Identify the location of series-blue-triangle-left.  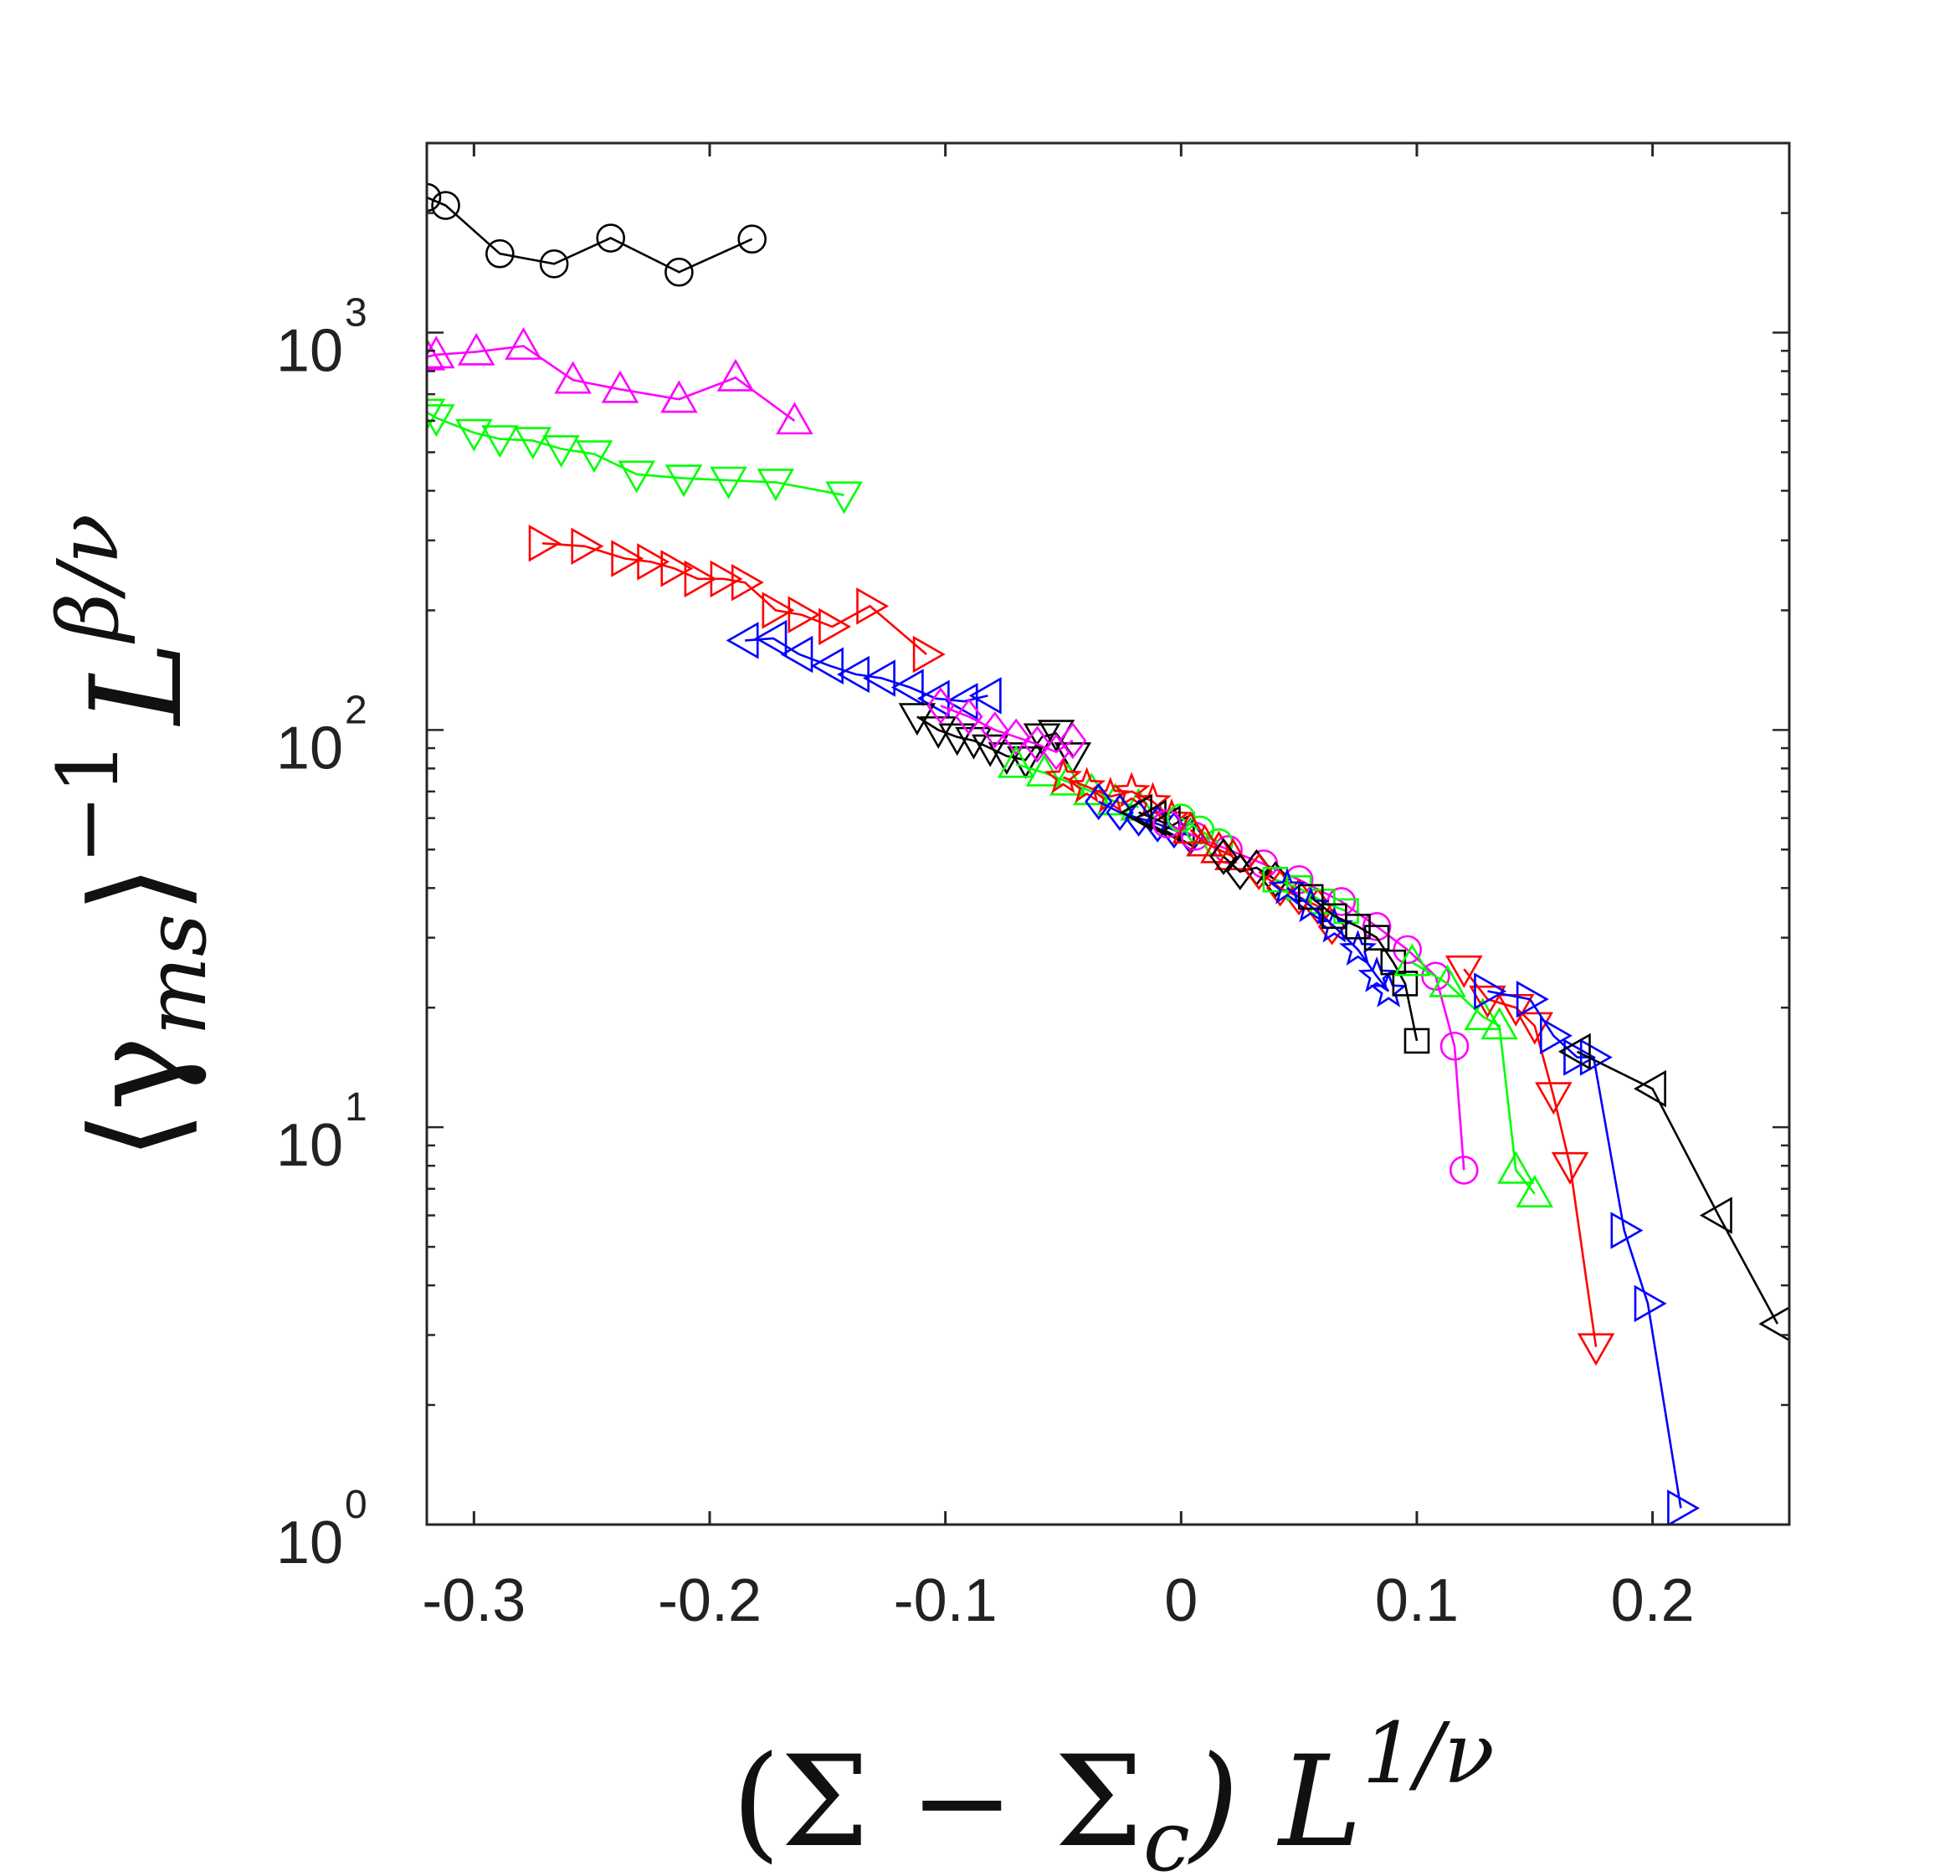
(864, 669).